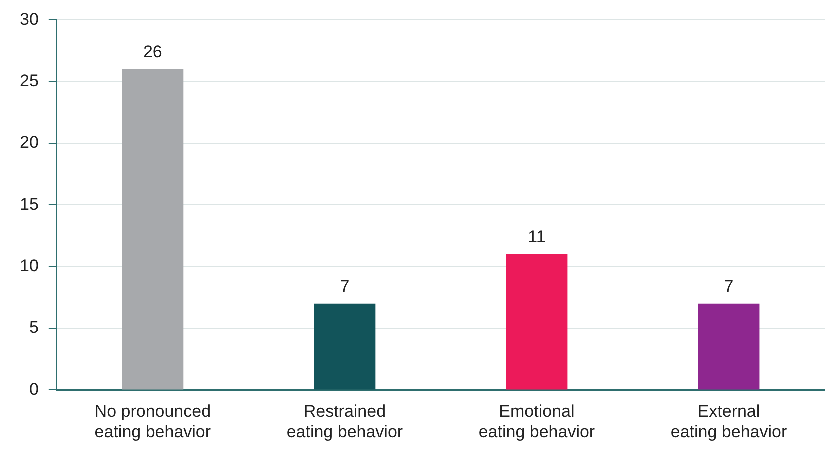  I want to click on y-tick-label: 30, so click(29, 19).